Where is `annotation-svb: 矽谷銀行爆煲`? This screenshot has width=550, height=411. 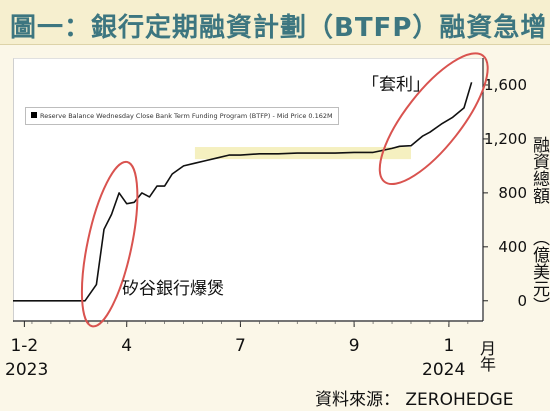 annotation-svb: 矽谷銀行爆煲 is located at coordinates (173, 289).